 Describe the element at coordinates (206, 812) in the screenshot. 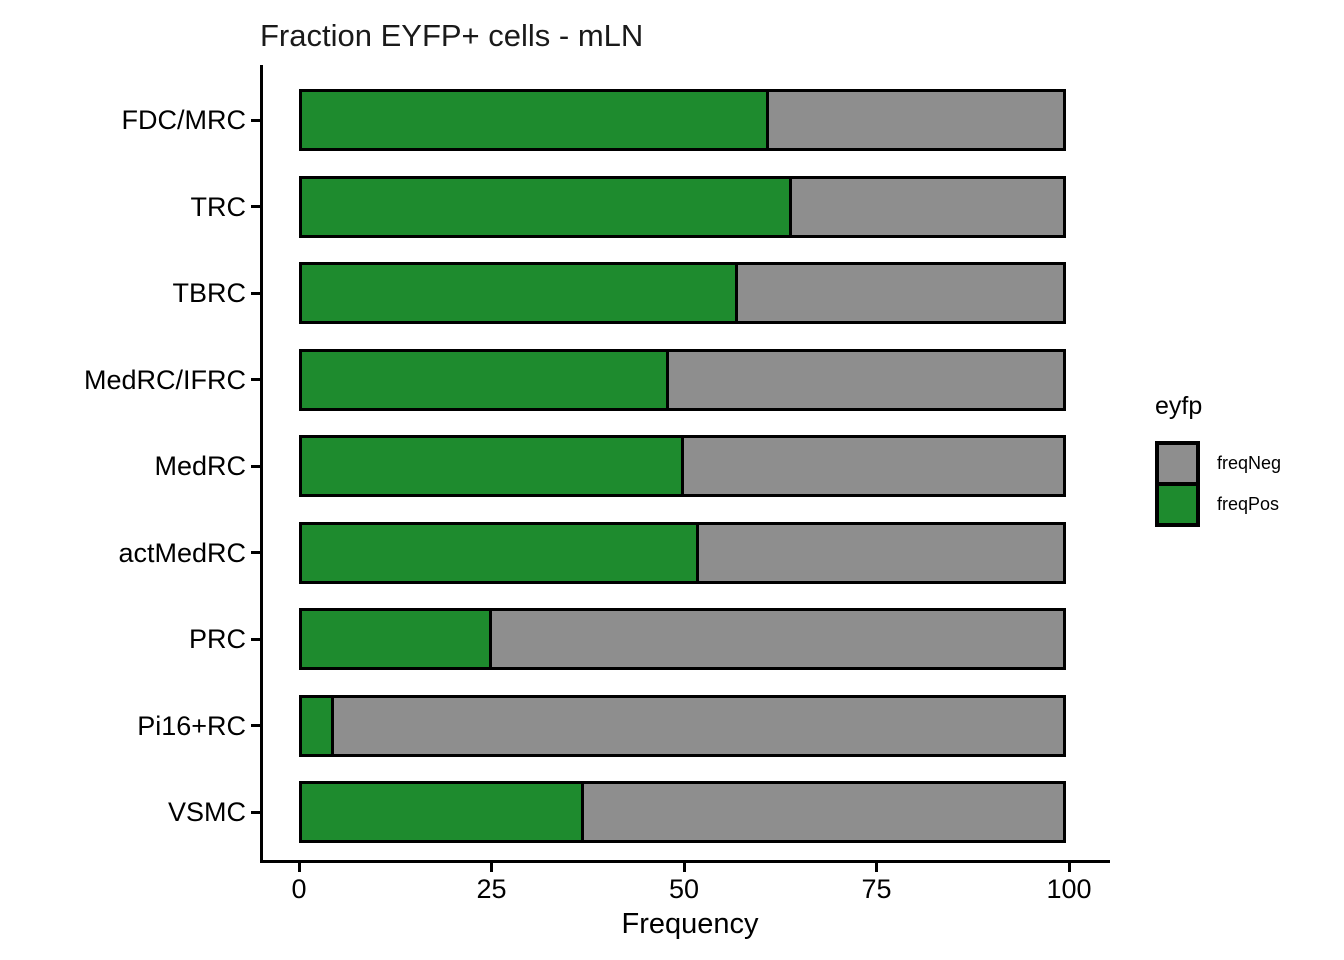

I see `y-axis-label: VSMC` at that location.